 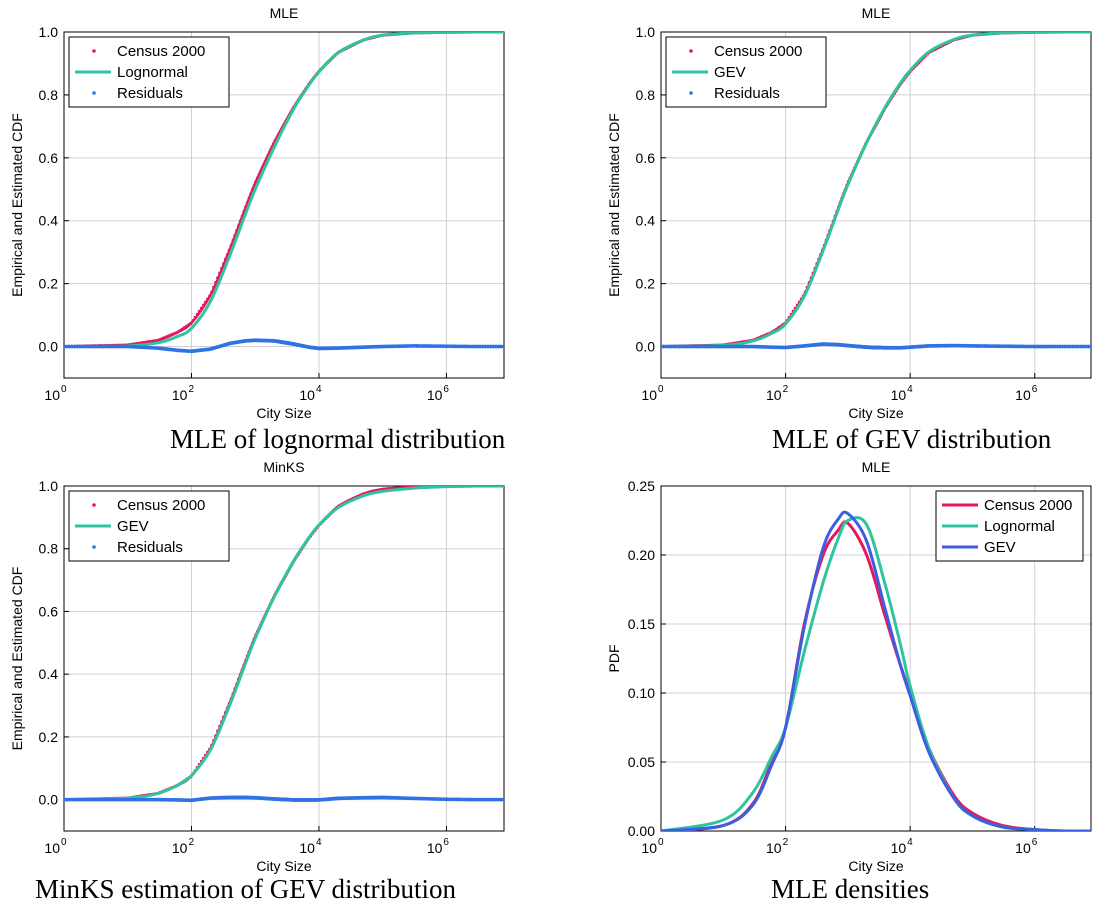 I want to click on y-axis-label: PDF, so click(x=614, y=659).